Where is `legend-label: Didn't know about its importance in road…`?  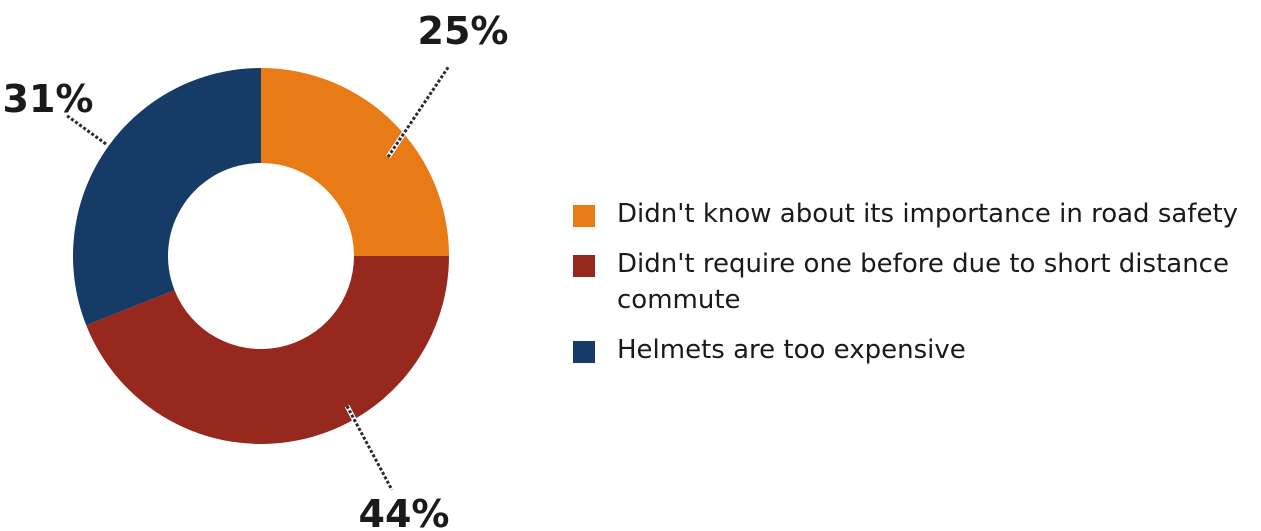 legend-label: Didn't know about its importance in road… is located at coordinates (928, 214).